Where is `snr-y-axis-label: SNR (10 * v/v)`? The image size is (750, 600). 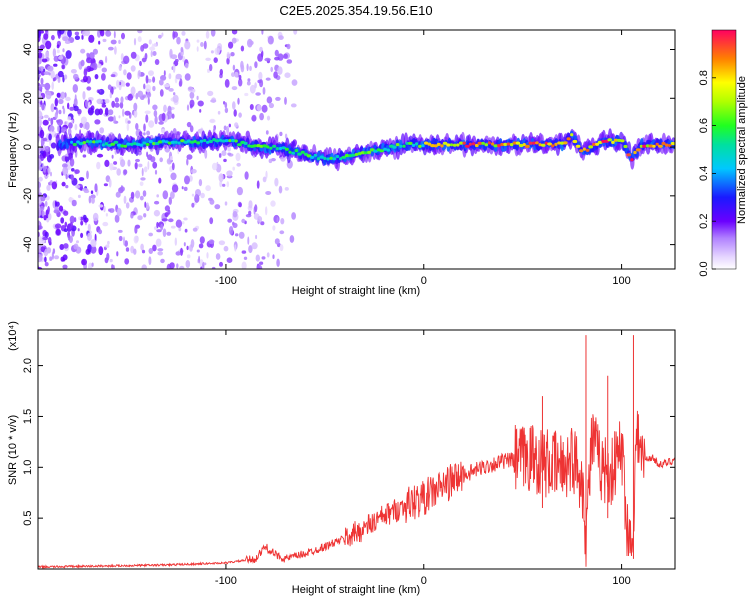
snr-y-axis-label: SNR (10 * v/v) is located at coordinates (13, 450).